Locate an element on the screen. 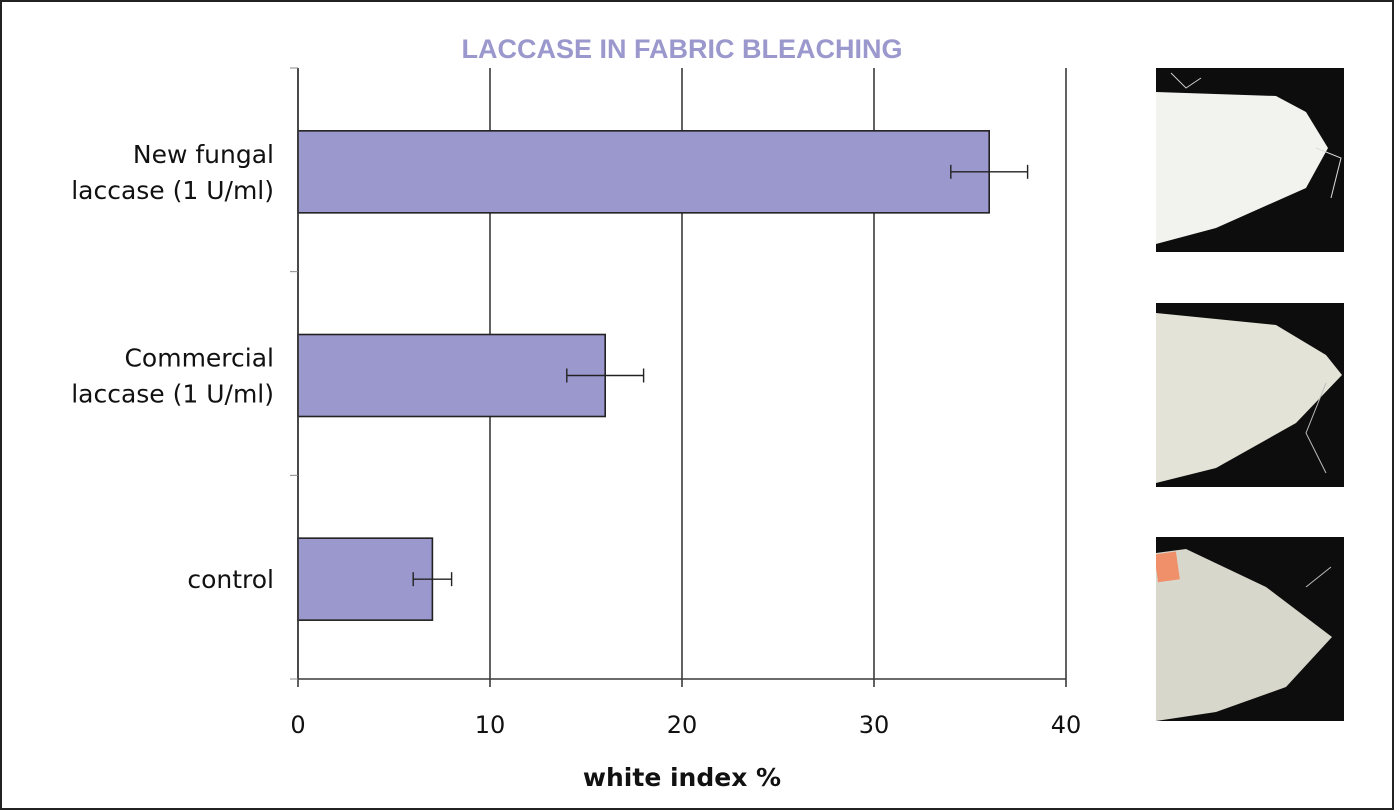 The width and height of the screenshot is (1394, 812). category-label: New fungal is located at coordinates (203, 154).